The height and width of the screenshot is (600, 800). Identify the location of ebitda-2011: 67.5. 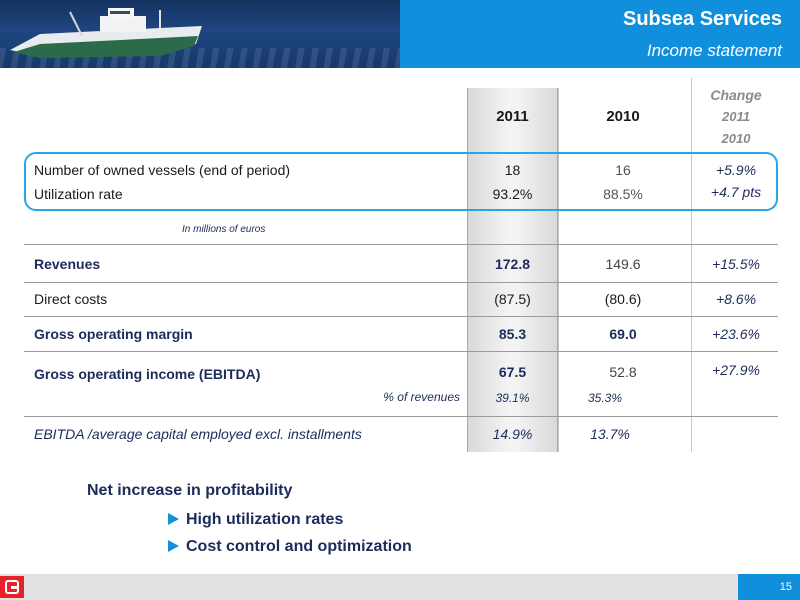
(512, 372).